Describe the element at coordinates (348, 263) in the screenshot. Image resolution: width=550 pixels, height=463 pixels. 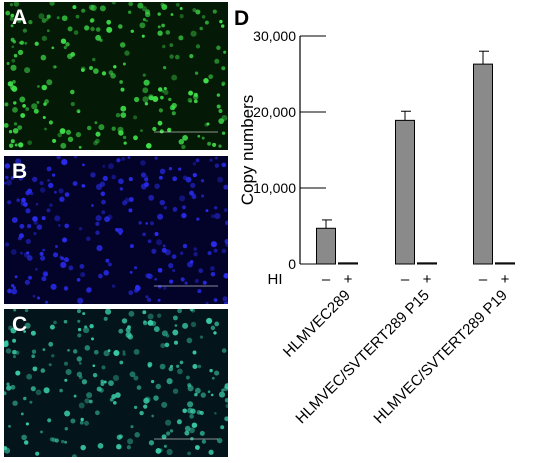
I see `bar-hi-plus` at that location.